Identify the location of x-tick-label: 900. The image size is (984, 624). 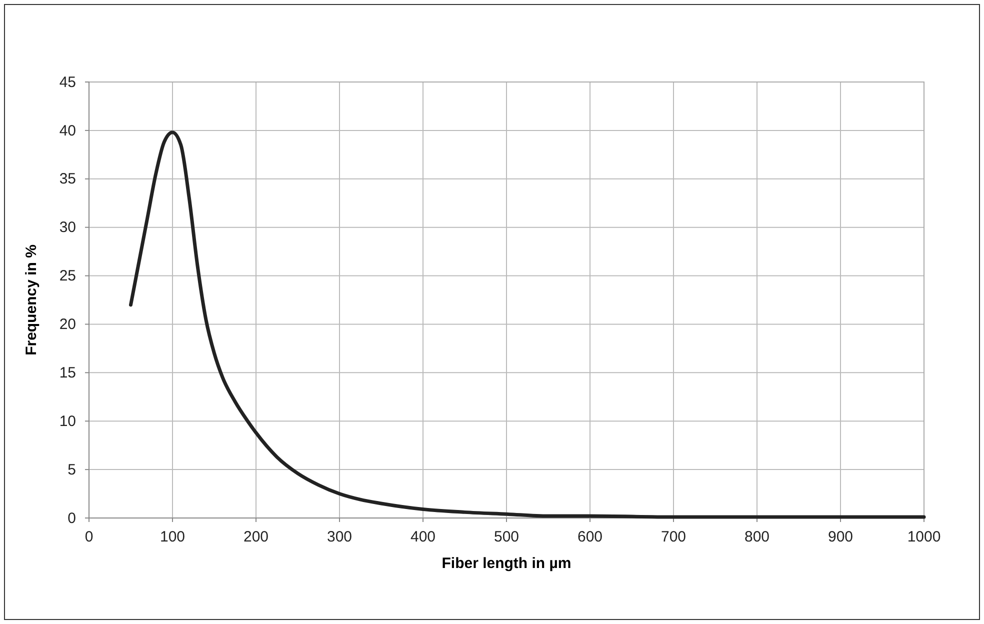
(841, 537).